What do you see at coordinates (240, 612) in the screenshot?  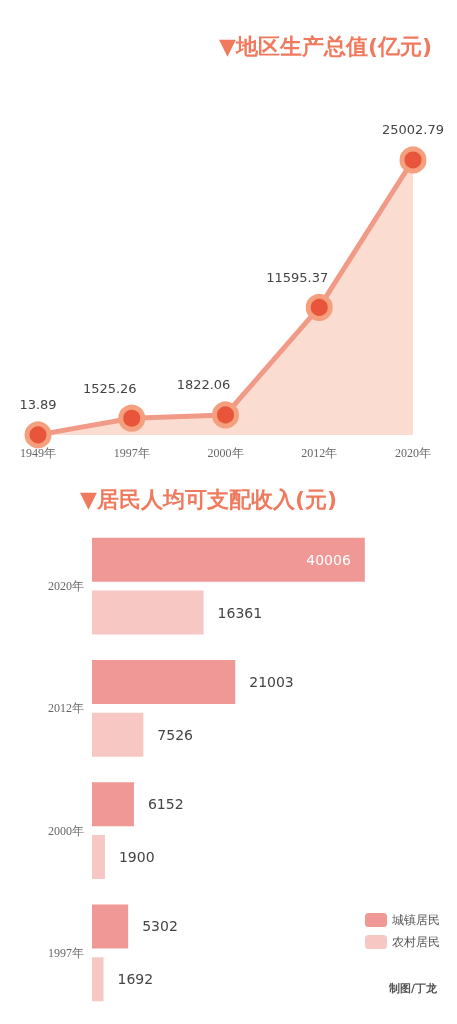 I see `data-label: 16361` at bounding box center [240, 612].